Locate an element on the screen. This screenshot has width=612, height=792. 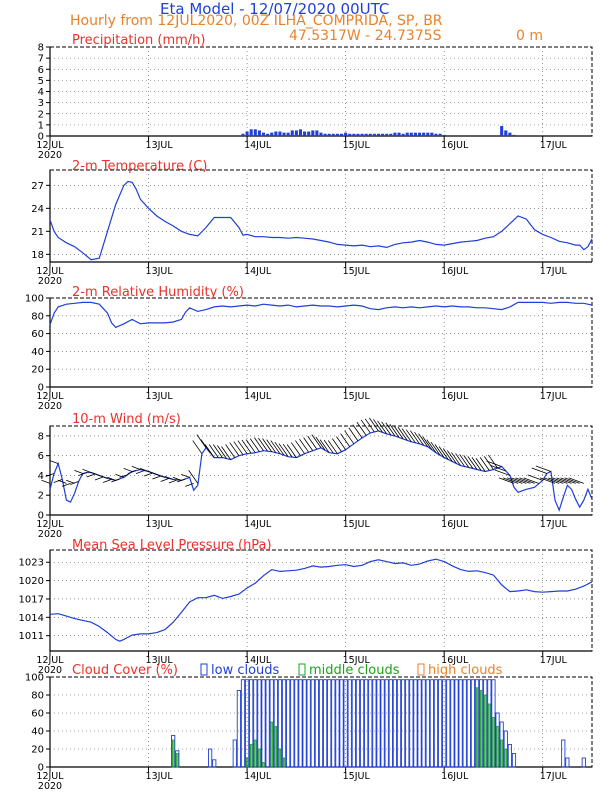
x-tick-label: 14JUL is located at coordinates (258, 145).